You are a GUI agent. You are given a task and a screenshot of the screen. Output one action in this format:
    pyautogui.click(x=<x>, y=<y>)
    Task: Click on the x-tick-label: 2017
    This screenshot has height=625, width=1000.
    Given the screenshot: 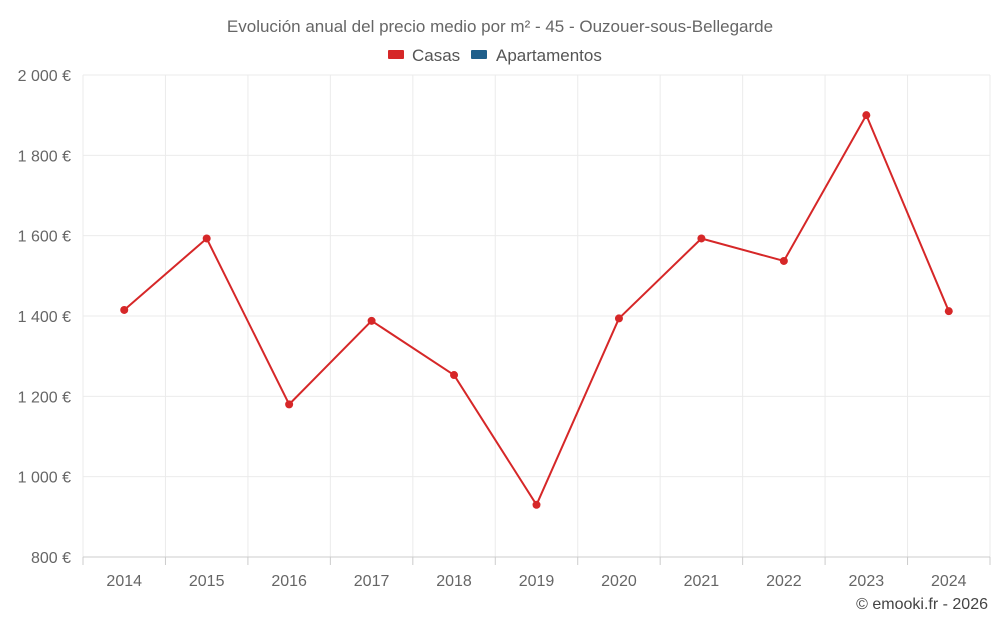 What is the action you would take?
    pyautogui.click(x=372, y=581)
    